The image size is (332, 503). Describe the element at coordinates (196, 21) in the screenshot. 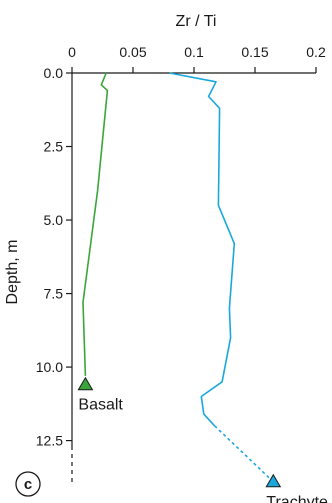

I see `x-axis-title: Zr / Ti` at that location.